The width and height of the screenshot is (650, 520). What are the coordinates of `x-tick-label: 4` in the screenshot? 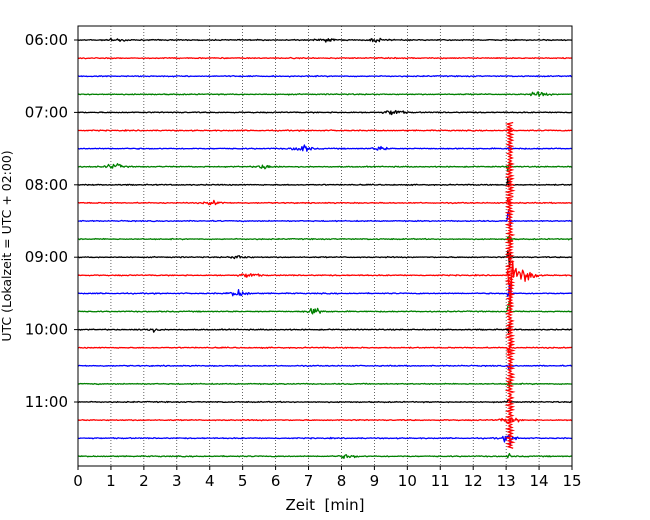 It's located at (210, 481).